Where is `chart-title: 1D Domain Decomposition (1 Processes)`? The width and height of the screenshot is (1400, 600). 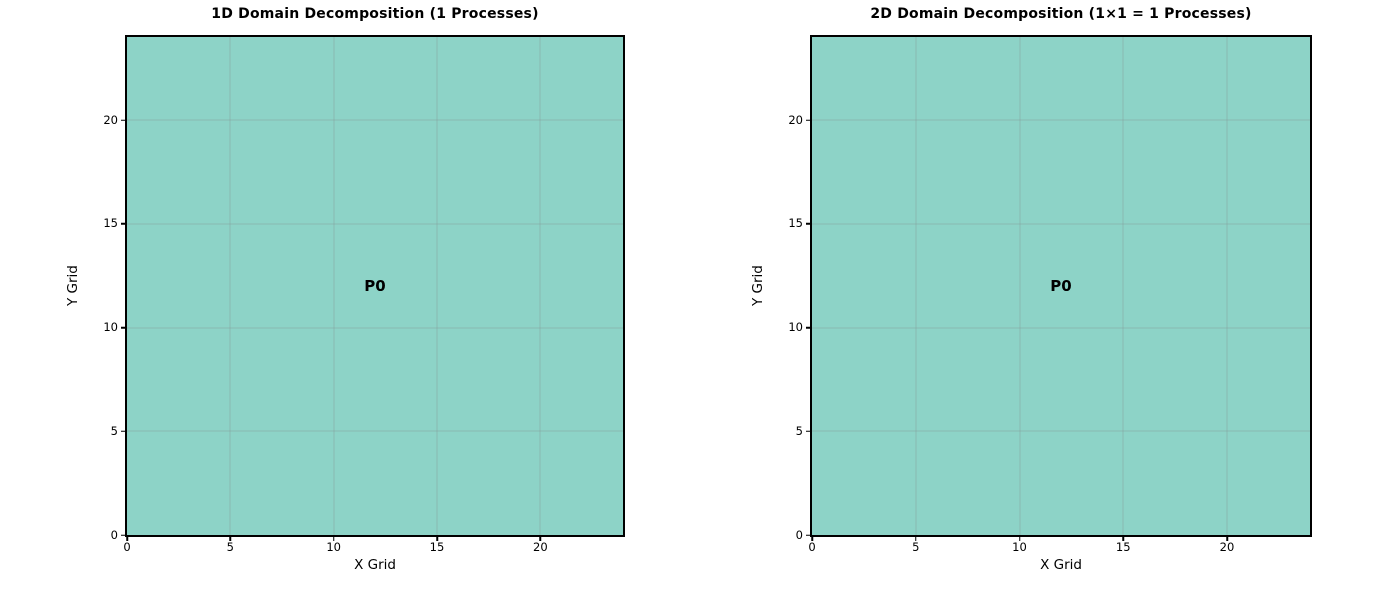 chart-title: 1D Domain Decomposition (1 Processes) is located at coordinates (375, 14).